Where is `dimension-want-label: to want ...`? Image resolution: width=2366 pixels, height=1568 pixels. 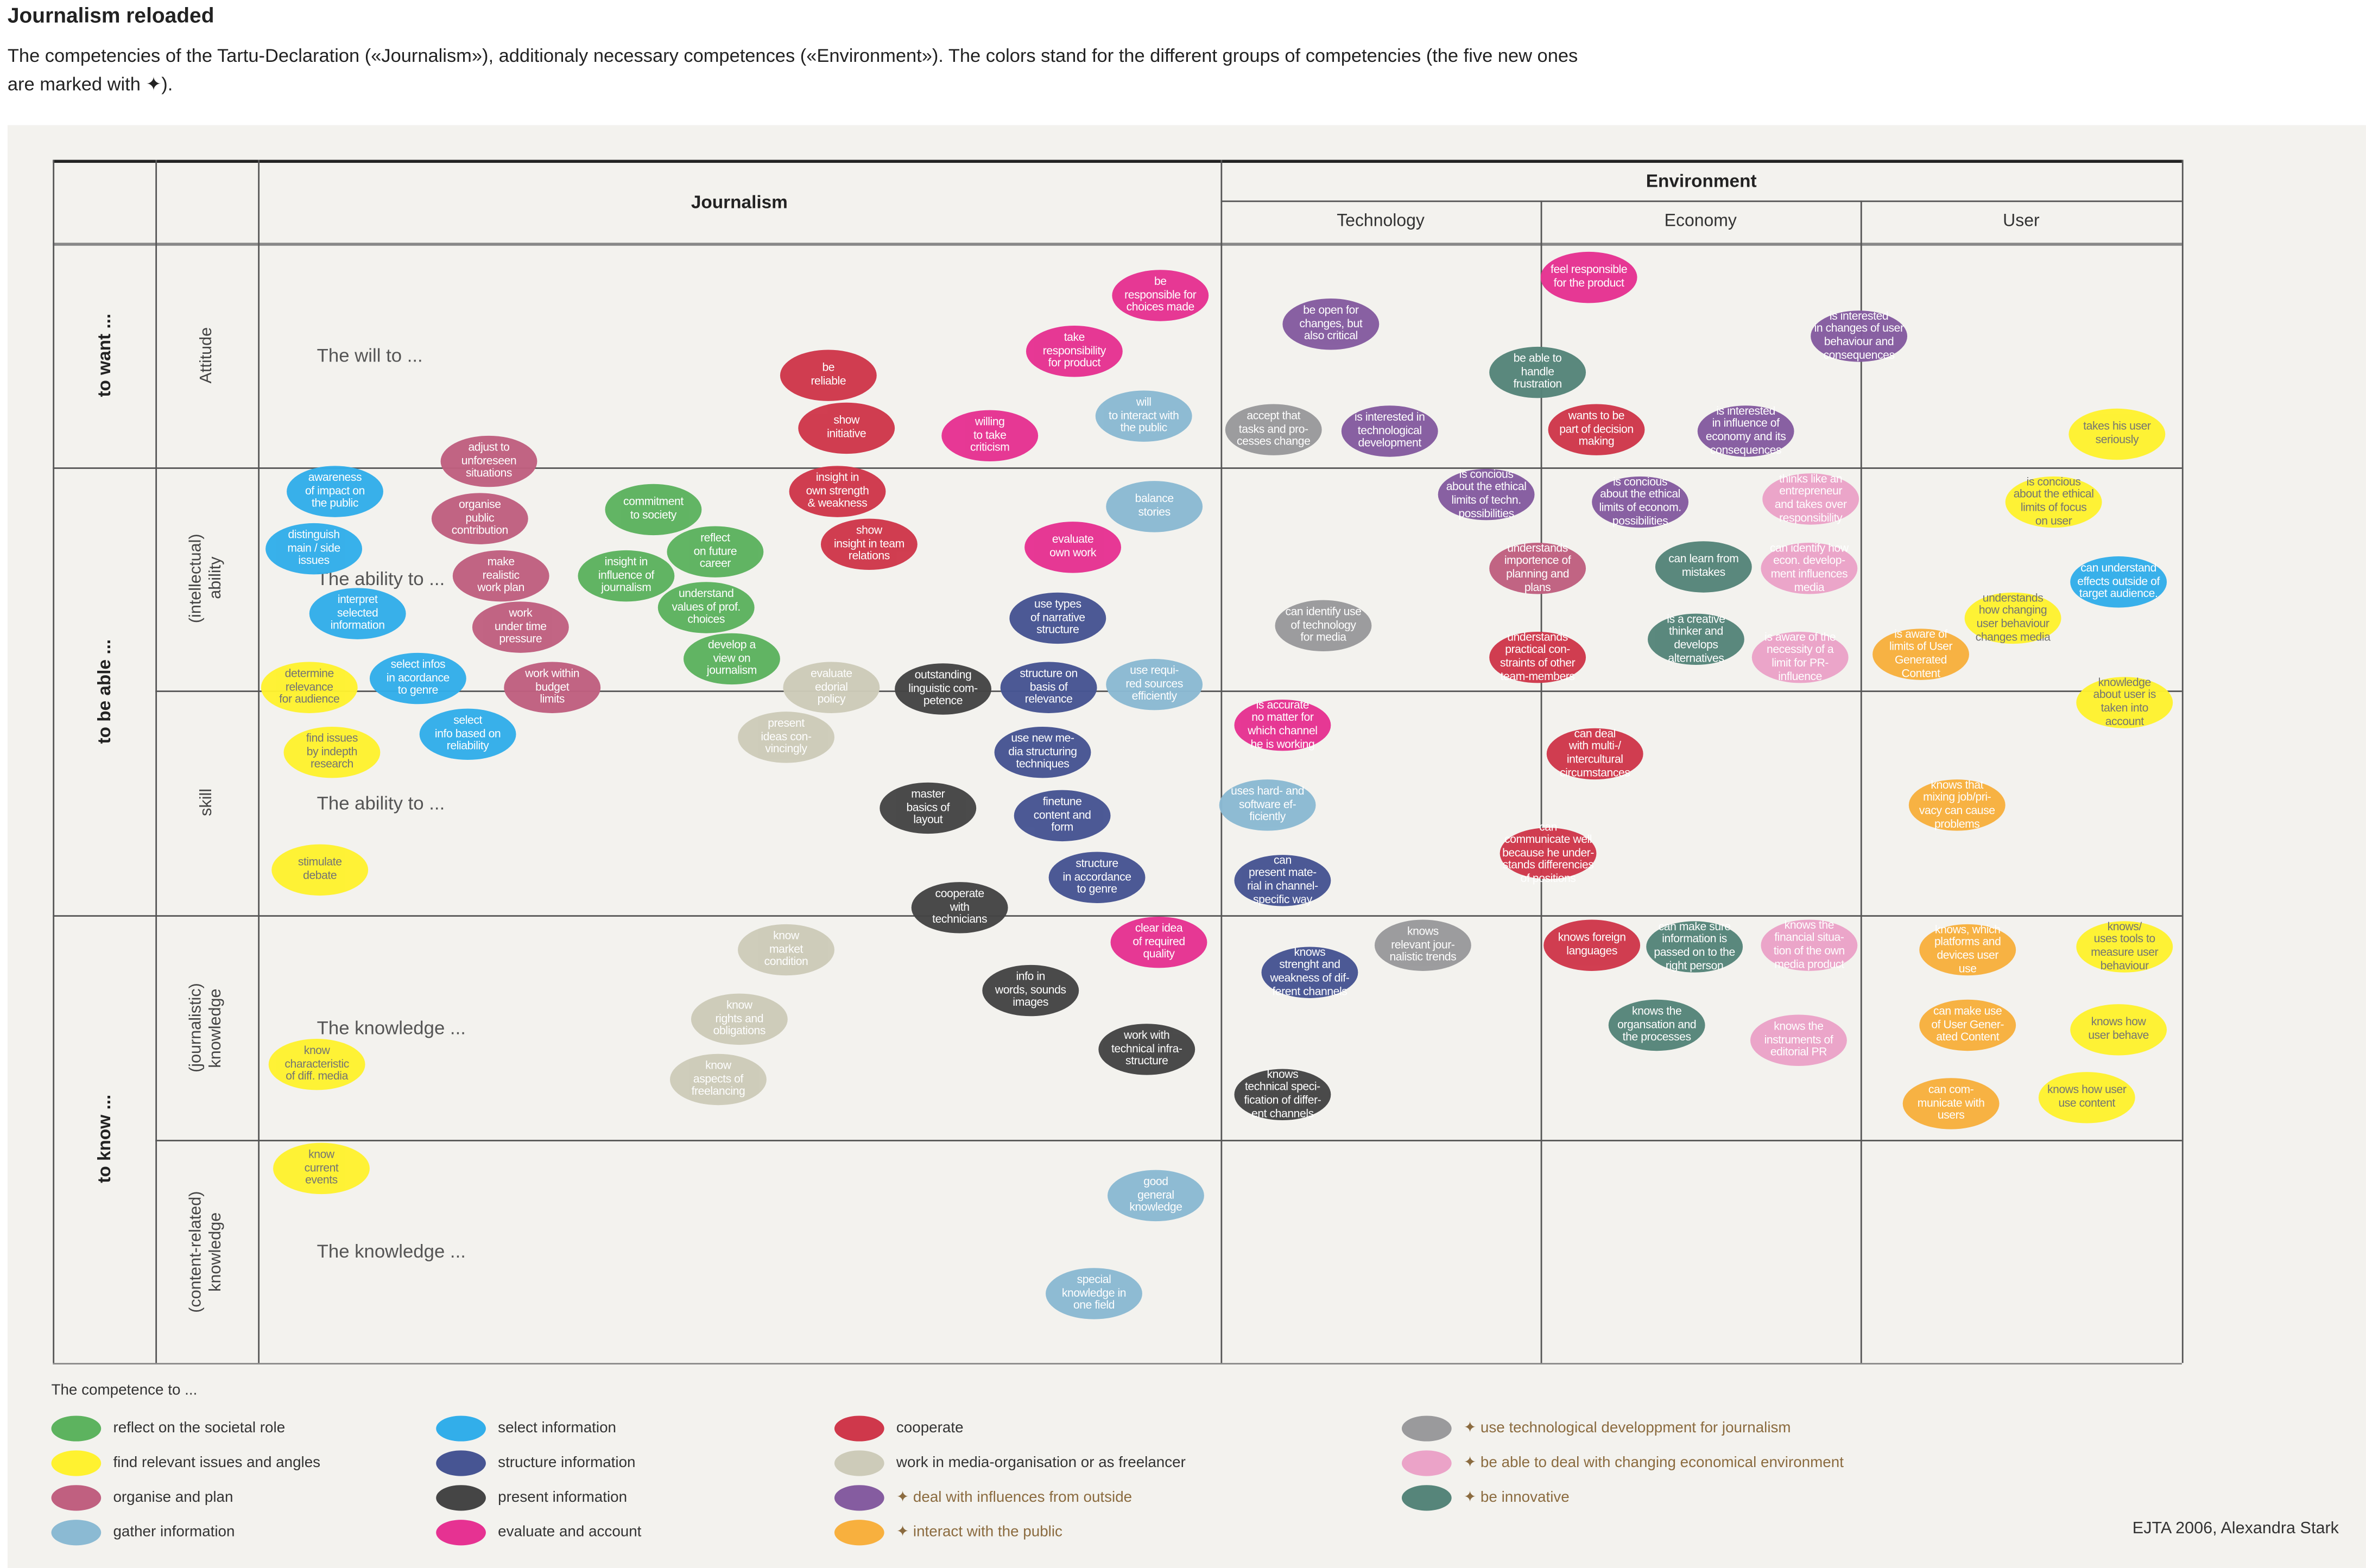
dimension-want-label: to want ... is located at coordinates (104, 355).